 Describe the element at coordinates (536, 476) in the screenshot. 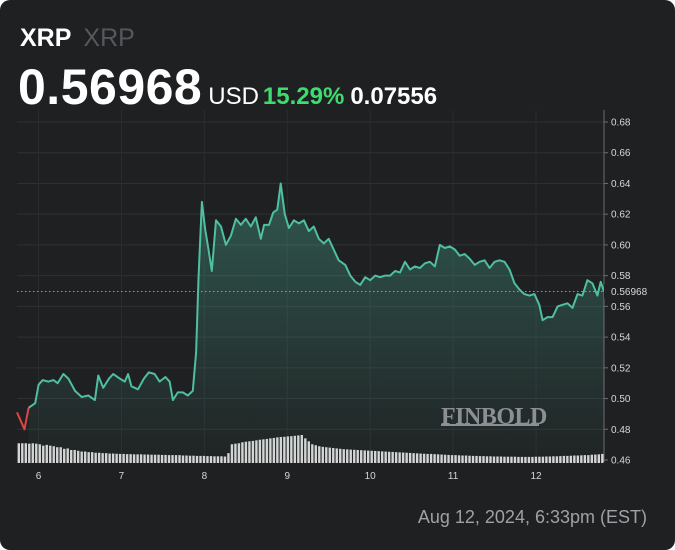

I see `x-tick-label: 12` at that location.